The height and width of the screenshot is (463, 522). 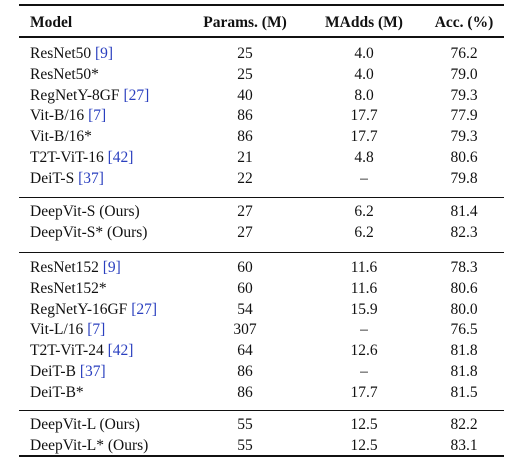 What do you see at coordinates (67, 351) in the screenshot?
I see `model-name: T2T-ViT-24` at bounding box center [67, 351].